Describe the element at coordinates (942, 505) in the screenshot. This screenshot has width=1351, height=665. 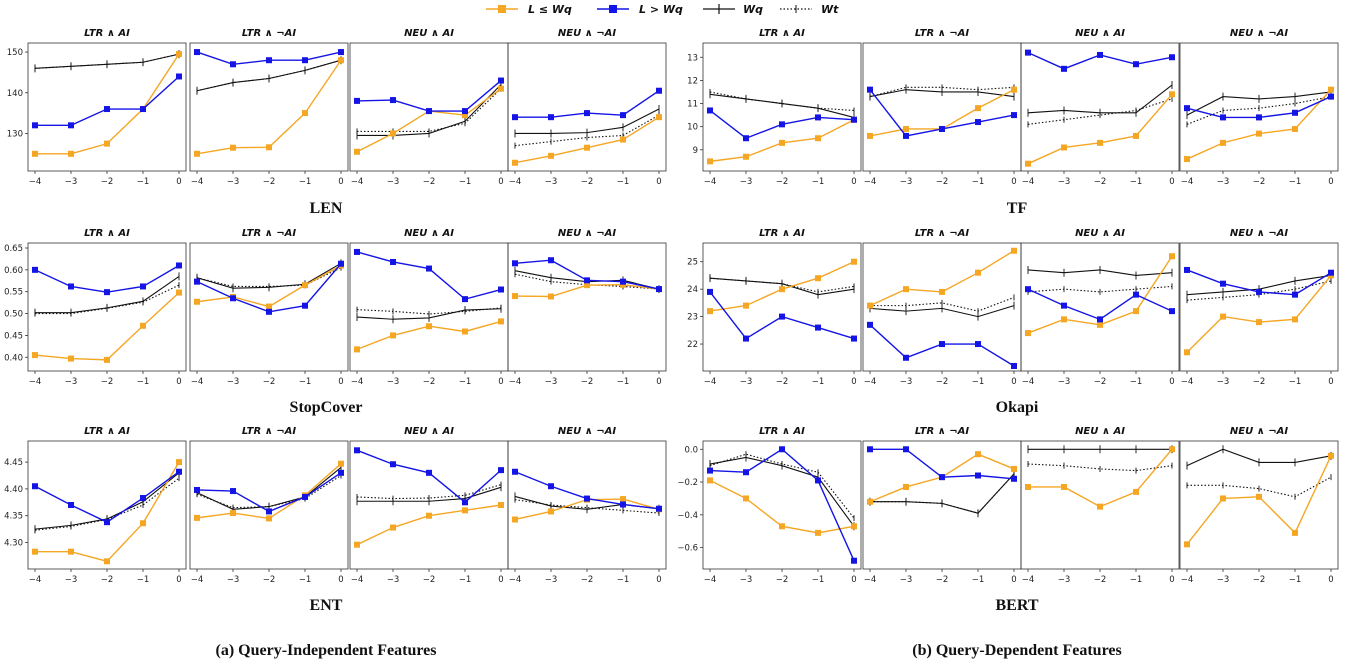
I see `panel-bert-1: LTR ∧ ¬AI −4 −3 −2 −1 0` at that location.